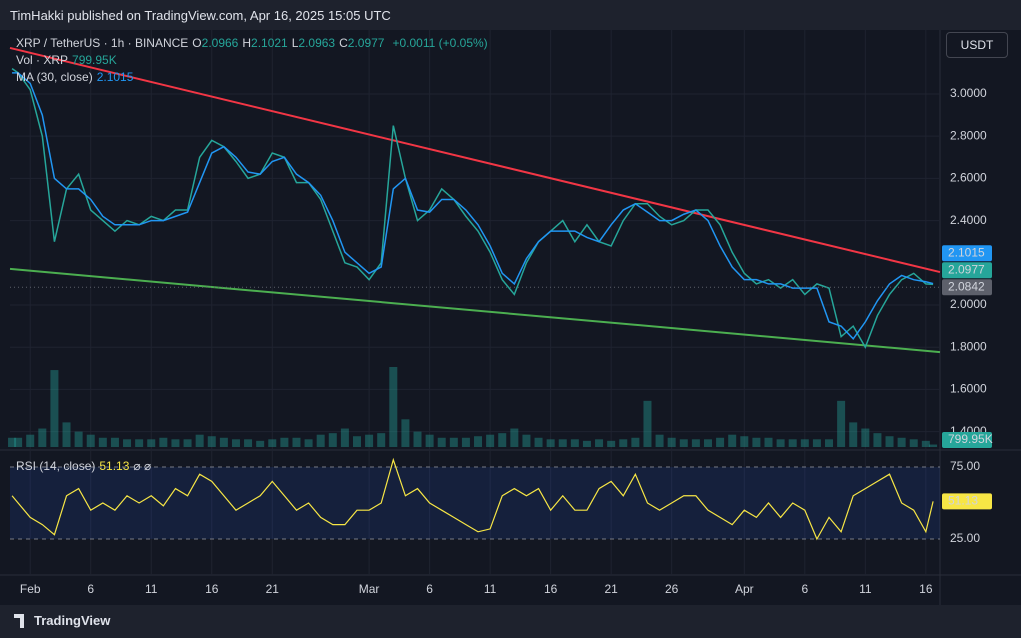 The image size is (1021, 638). Describe the element at coordinates (94, 60) in the screenshot. I see `vol-value: 799.95K` at that location.